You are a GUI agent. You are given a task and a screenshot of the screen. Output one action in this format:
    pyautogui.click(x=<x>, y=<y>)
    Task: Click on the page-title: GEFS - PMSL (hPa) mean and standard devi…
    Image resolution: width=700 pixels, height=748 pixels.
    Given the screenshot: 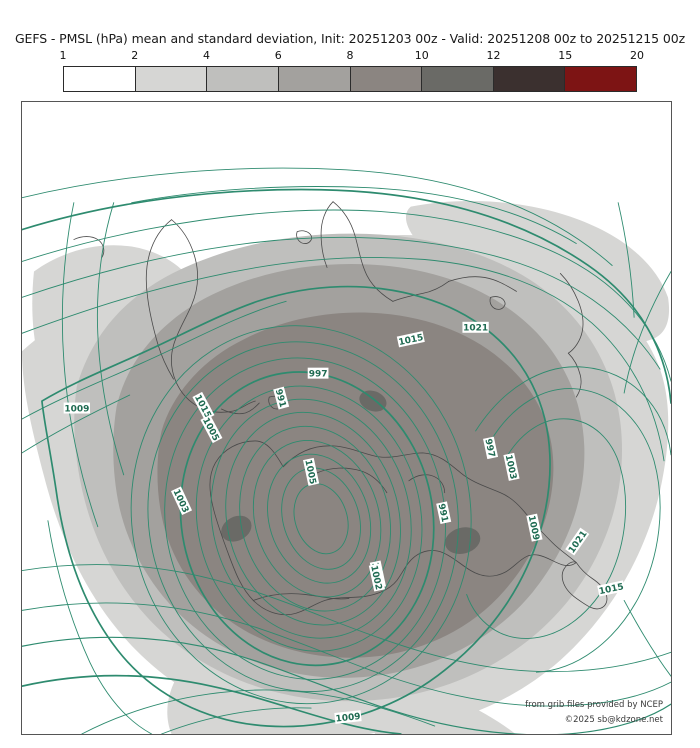 What is the action you would take?
    pyautogui.click(x=350, y=38)
    